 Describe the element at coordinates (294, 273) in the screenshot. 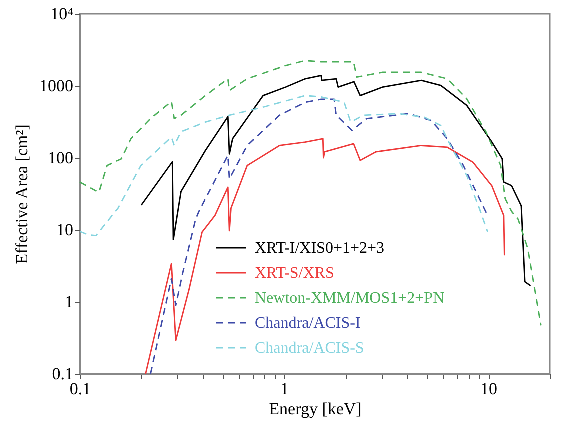

I see `legend-label: XRT-S/XRS` at that location.